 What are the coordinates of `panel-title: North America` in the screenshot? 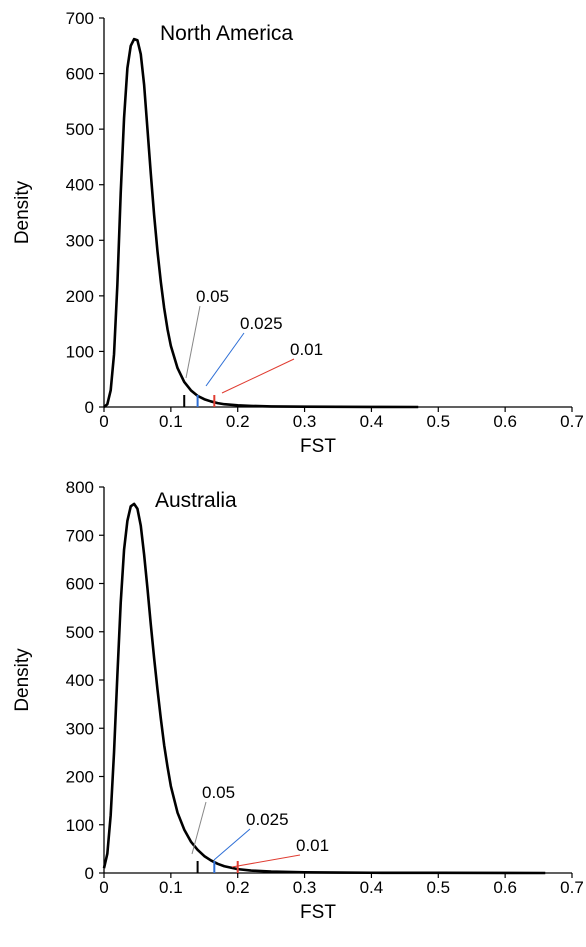 It's located at (226, 33).